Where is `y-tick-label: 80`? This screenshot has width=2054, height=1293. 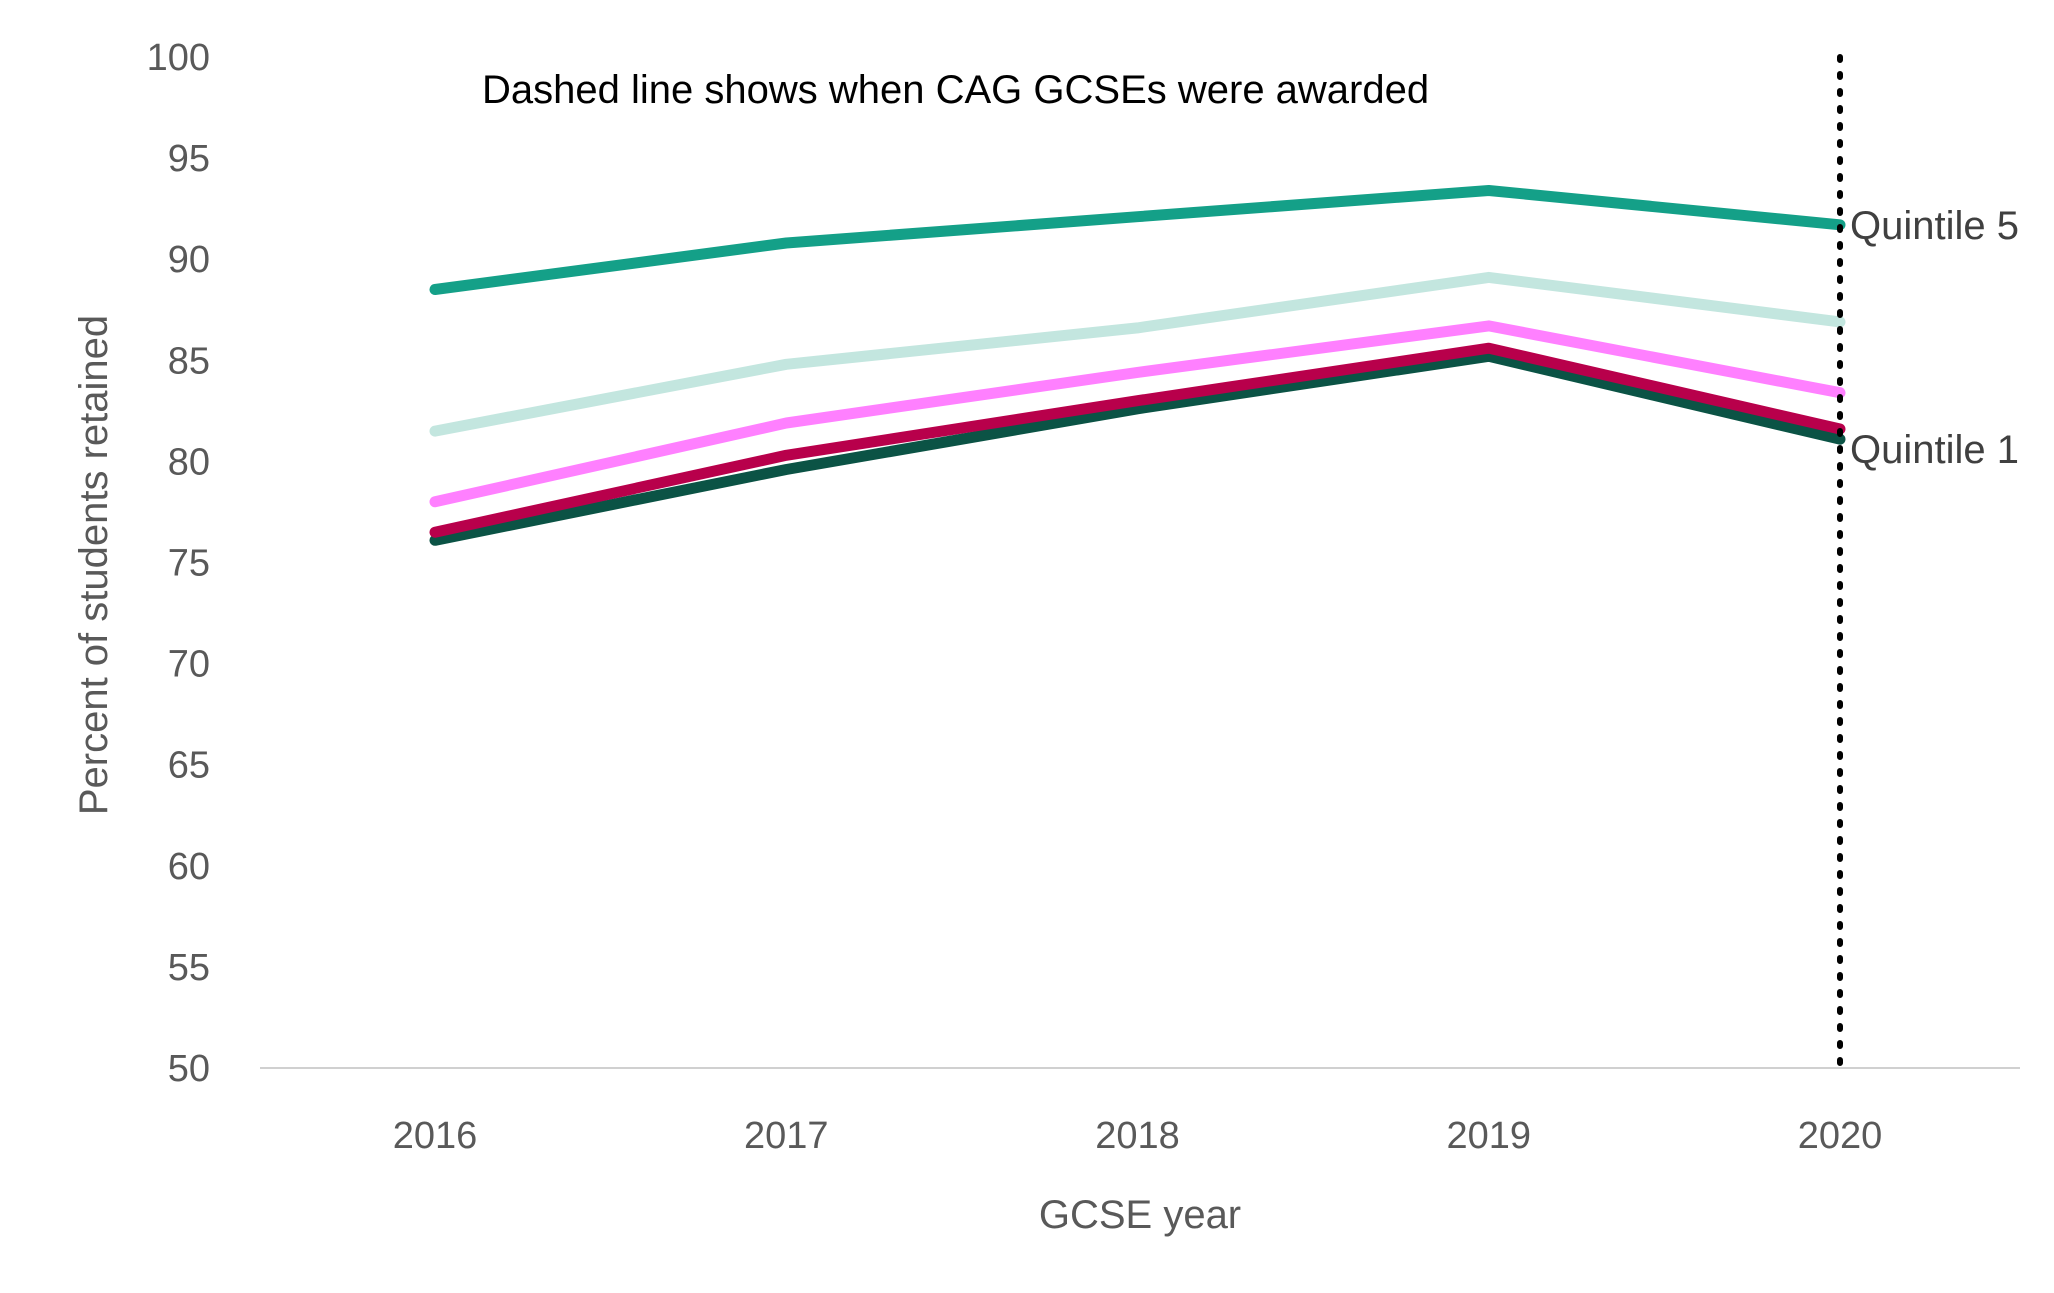 y-tick-label: 80 is located at coordinates (189, 462).